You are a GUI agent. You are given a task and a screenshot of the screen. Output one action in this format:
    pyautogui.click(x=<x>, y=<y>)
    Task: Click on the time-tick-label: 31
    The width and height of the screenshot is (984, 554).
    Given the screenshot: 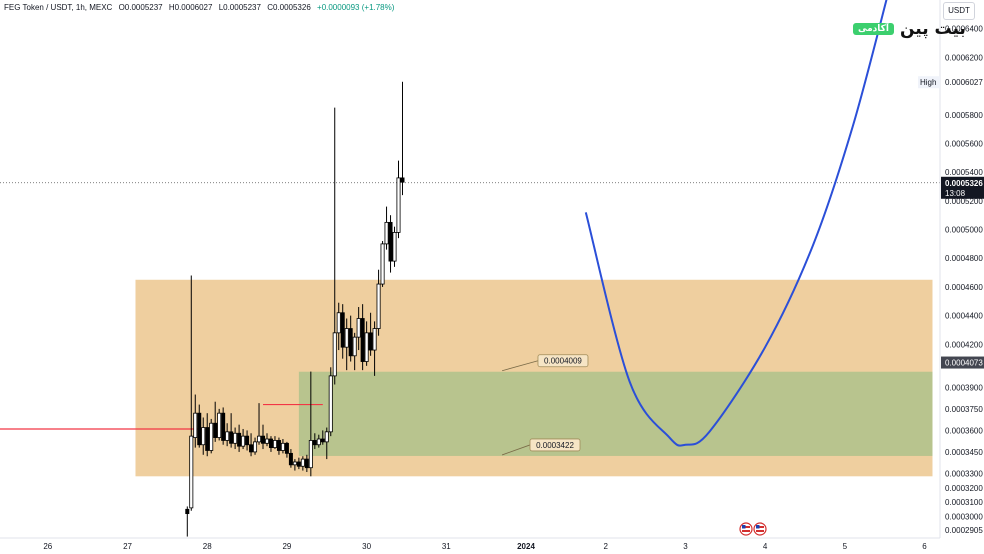 What is the action you would take?
    pyautogui.click(x=446, y=546)
    